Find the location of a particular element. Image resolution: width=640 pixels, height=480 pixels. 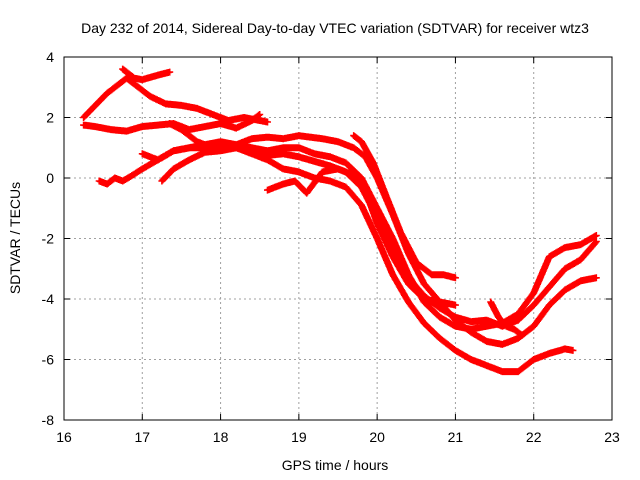

y-tick-label: -6 is located at coordinates (48, 360).